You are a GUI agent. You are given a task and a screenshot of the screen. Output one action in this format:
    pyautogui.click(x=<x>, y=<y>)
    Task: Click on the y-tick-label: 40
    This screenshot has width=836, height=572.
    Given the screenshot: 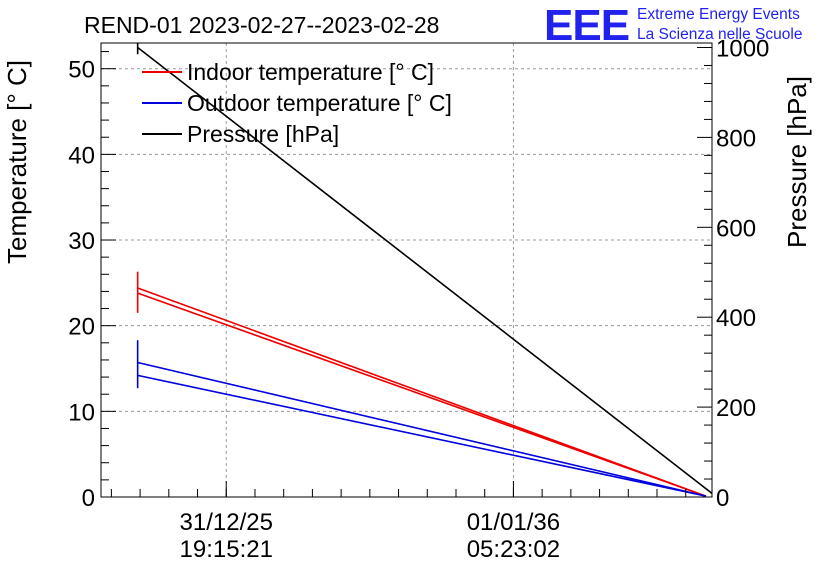 What is the action you would take?
    pyautogui.click(x=81, y=155)
    